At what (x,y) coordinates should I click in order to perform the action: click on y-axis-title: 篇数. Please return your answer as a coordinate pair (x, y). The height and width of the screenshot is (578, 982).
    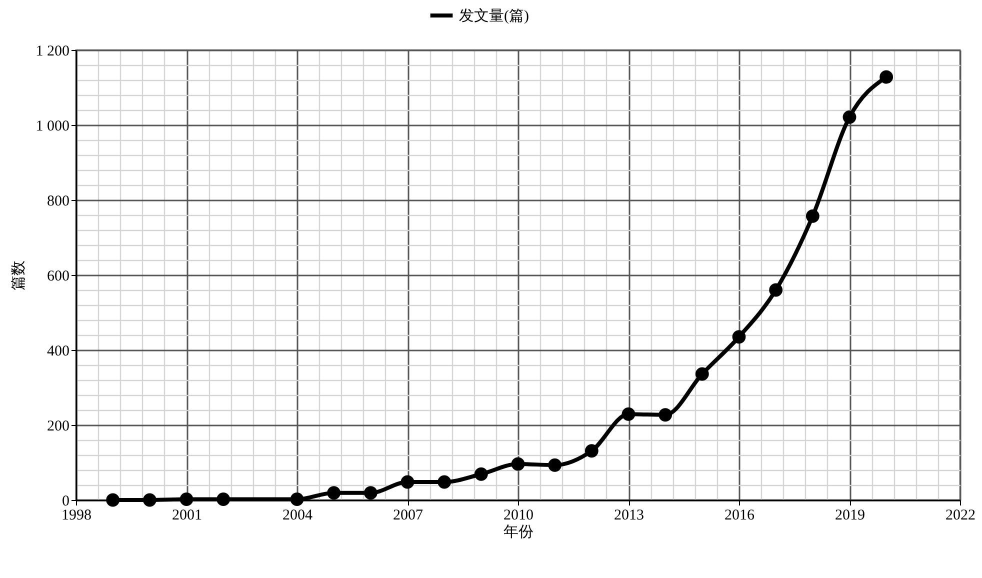
    Looking at the image, I should click on (18, 275).